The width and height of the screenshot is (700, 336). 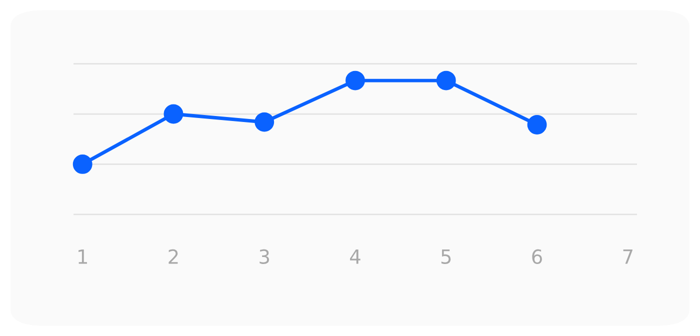 I want to click on x-tick-label: 2, so click(x=173, y=256).